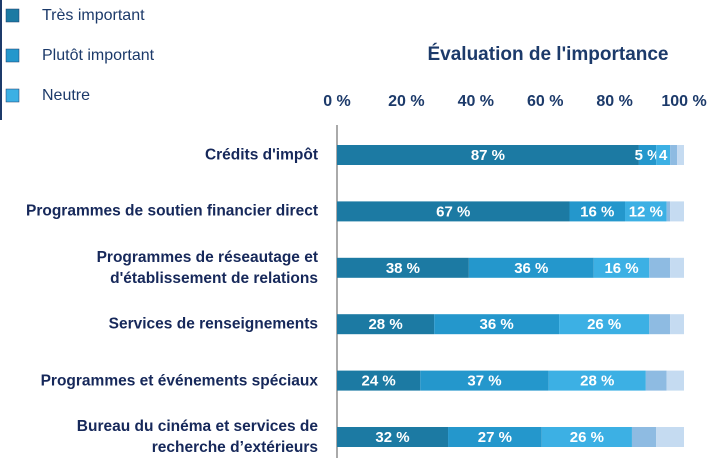 This screenshot has width=717, height=458. Describe the element at coordinates (261, 155) in the screenshot. I see `category-label: Crédits d'impôt` at that location.